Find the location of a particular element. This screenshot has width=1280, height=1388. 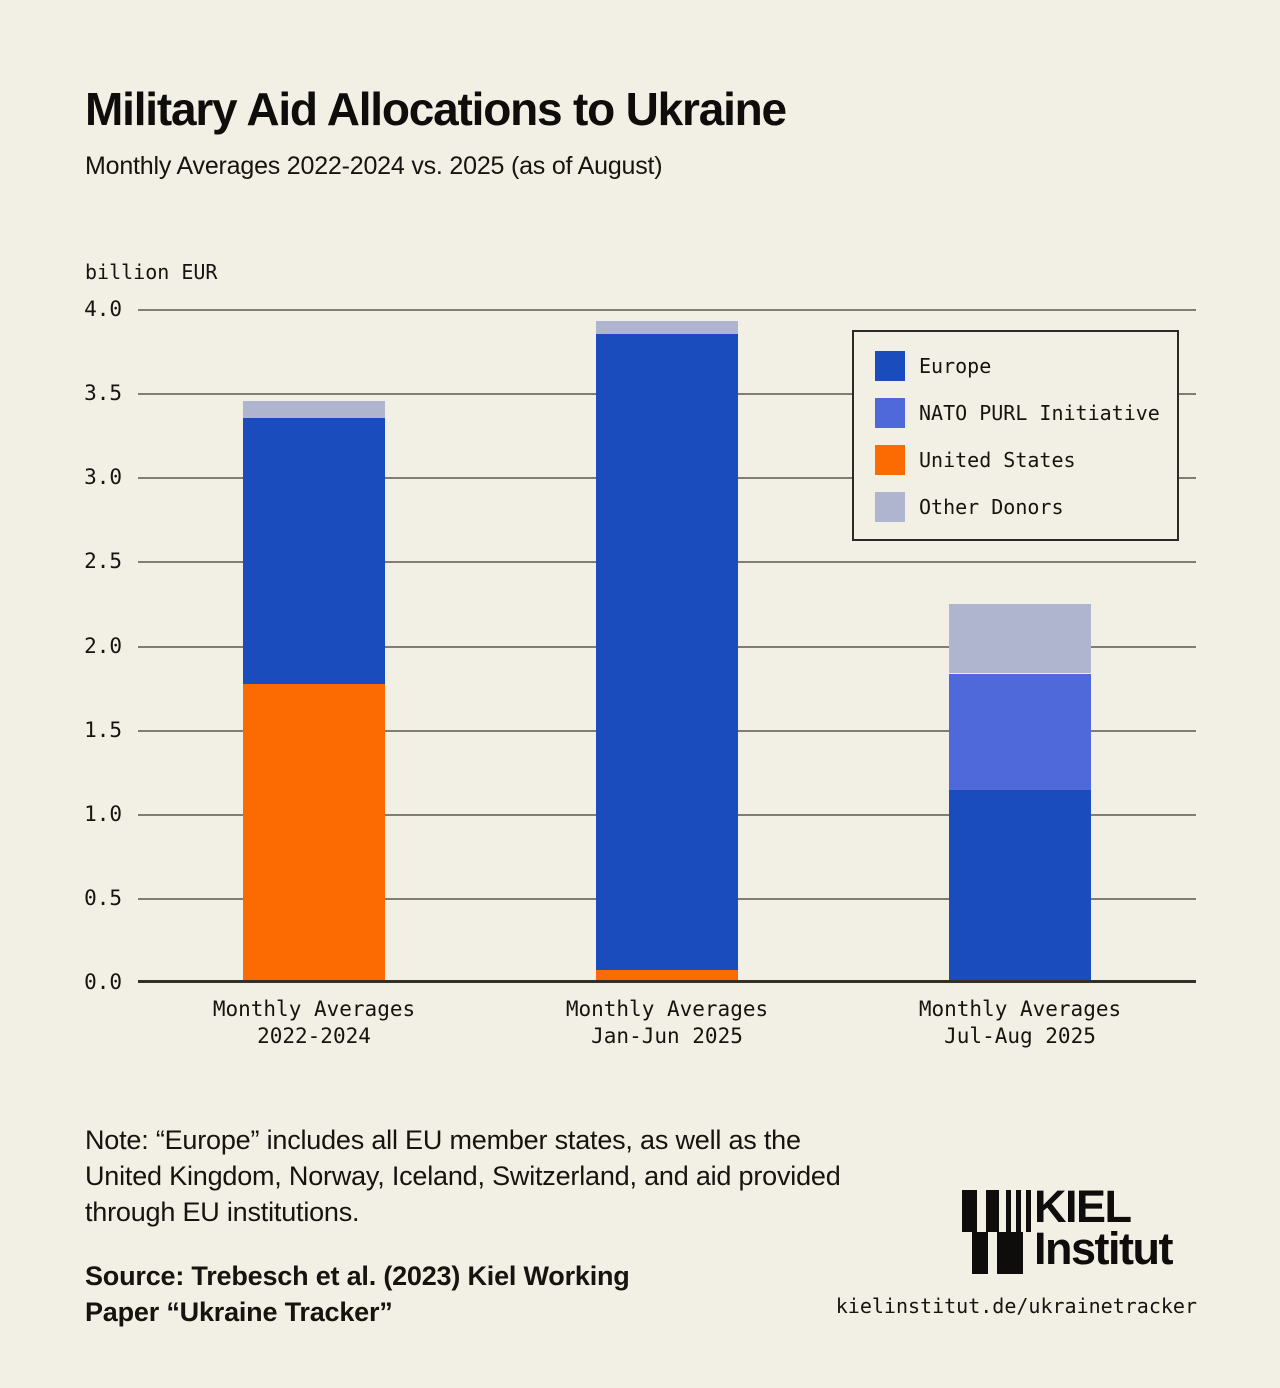

x-tick-label-line: Jul-Aug 2025 is located at coordinates (1020, 1036).